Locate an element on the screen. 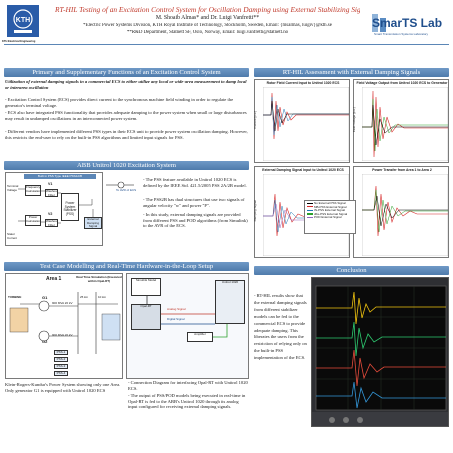 This screenshot has width=453, height=453. pss-label: PSS-2 is located at coordinates (61, 359).